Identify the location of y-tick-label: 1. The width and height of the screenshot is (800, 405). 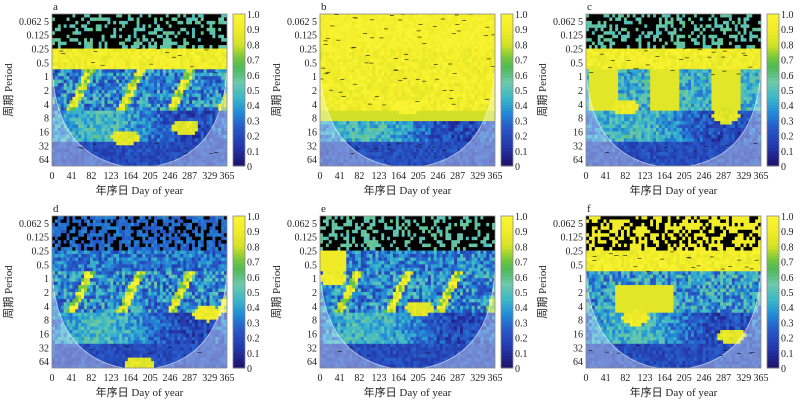
(314, 279).